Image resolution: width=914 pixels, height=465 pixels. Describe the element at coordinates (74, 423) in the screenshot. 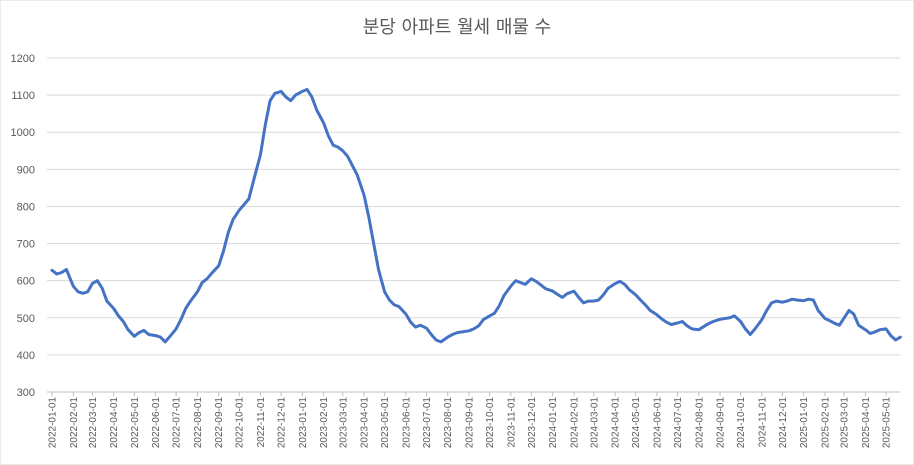

I see `x-tick-label: 2022-02-01` at that location.